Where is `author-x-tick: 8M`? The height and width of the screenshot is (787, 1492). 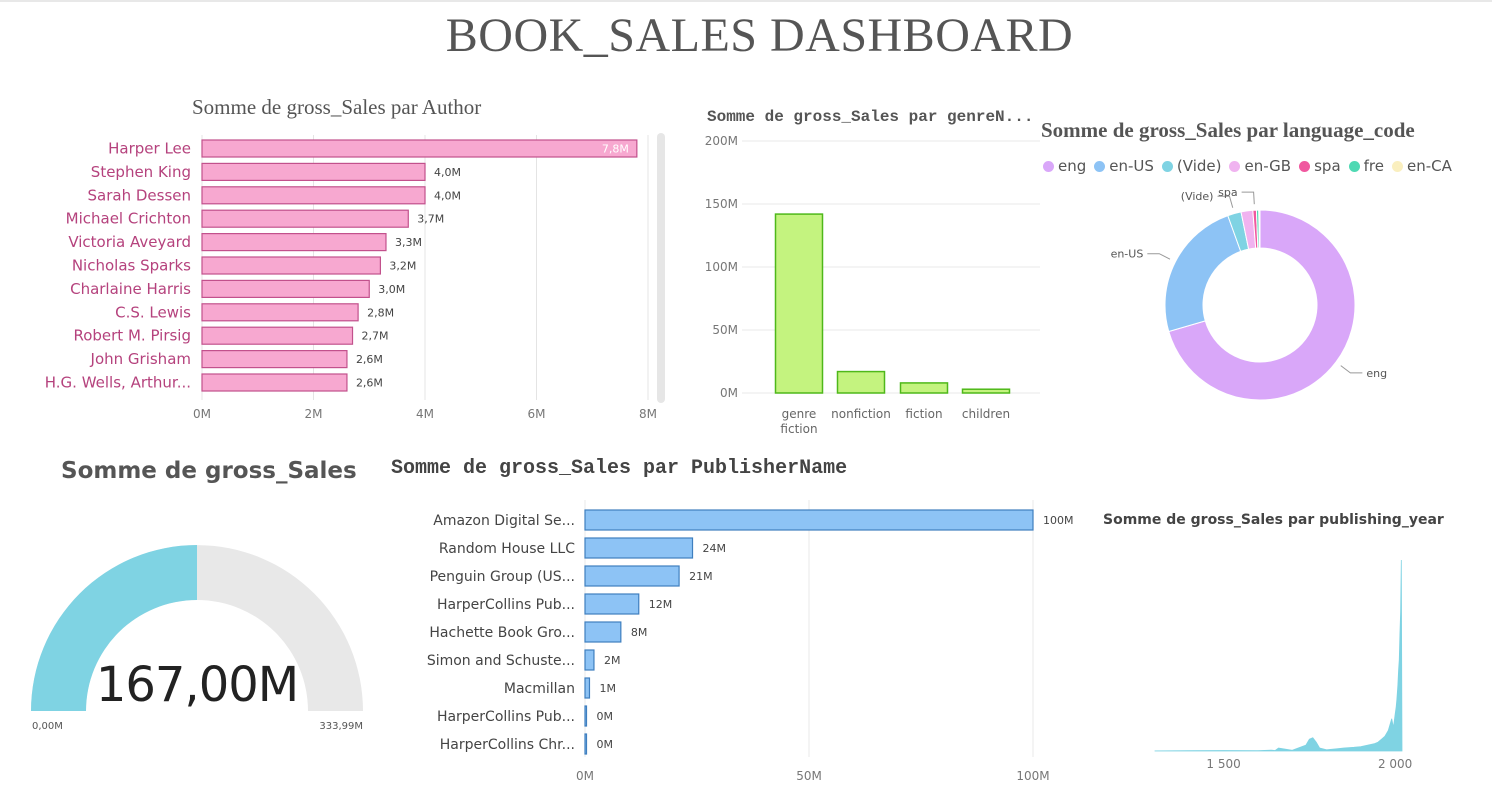
author-x-tick: 8M is located at coordinates (648, 414).